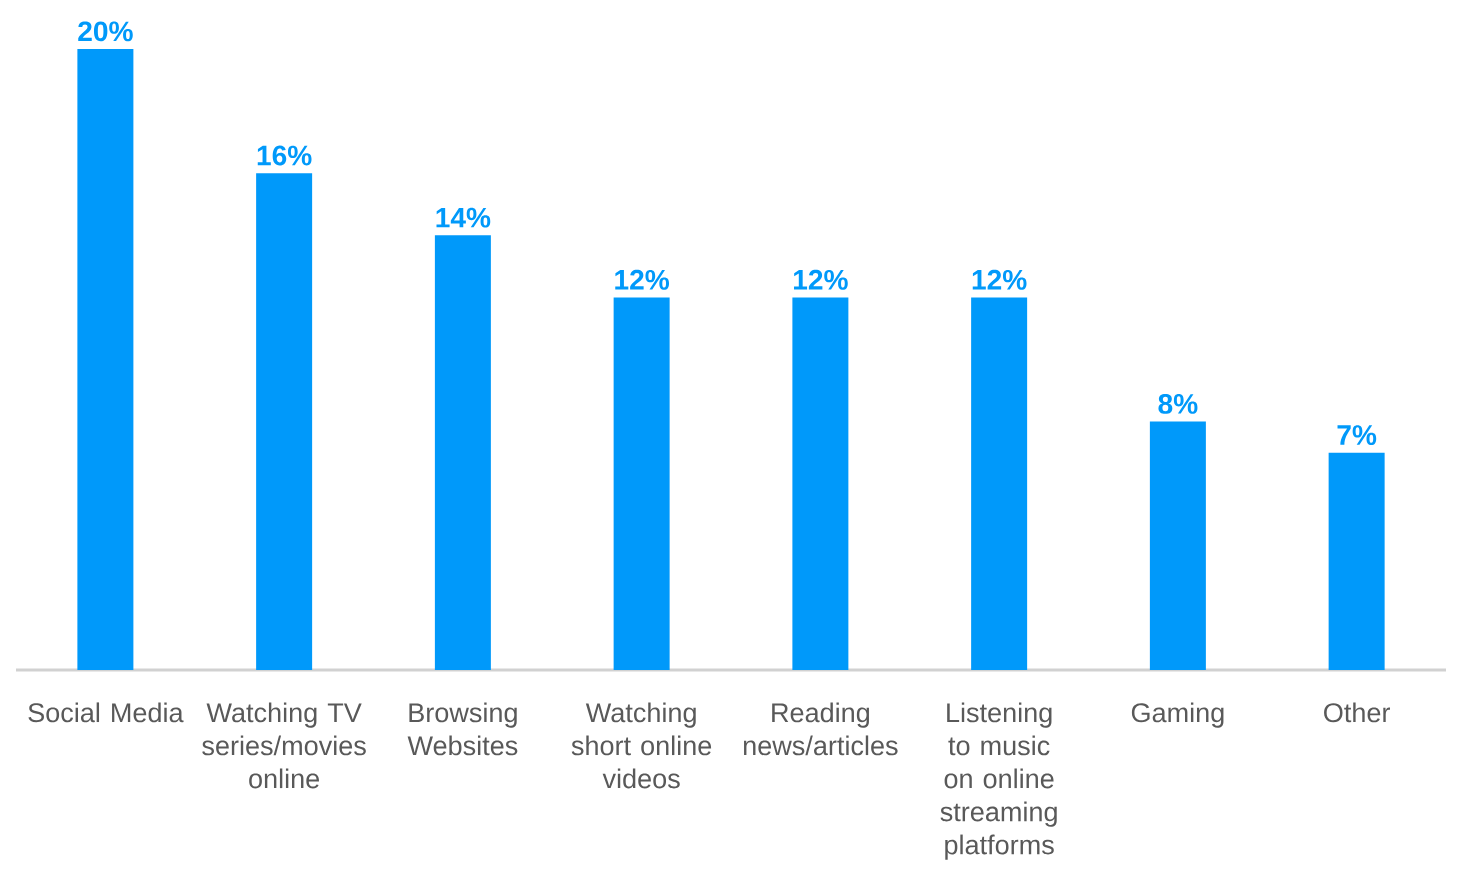  I want to click on x-tick-label: Gaming, so click(1177, 715).